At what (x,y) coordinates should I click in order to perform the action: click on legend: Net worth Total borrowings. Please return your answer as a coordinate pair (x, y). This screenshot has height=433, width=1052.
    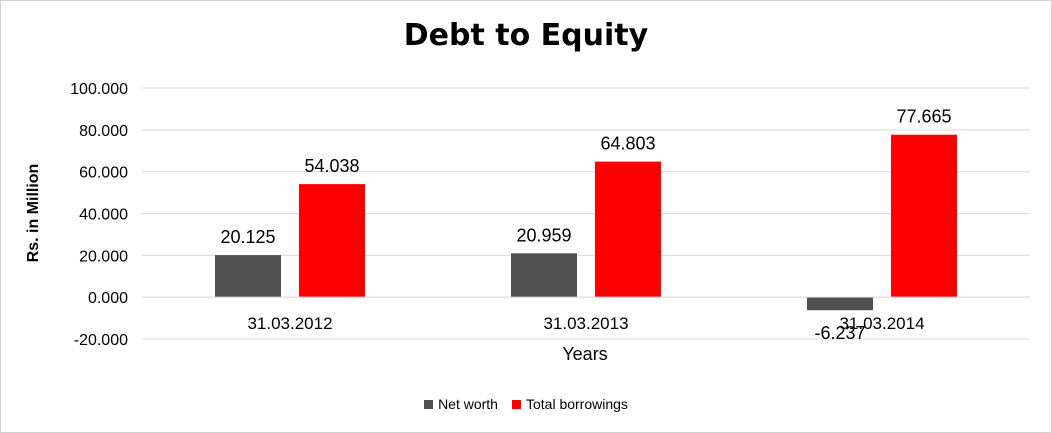
    Looking at the image, I should click on (526, 404).